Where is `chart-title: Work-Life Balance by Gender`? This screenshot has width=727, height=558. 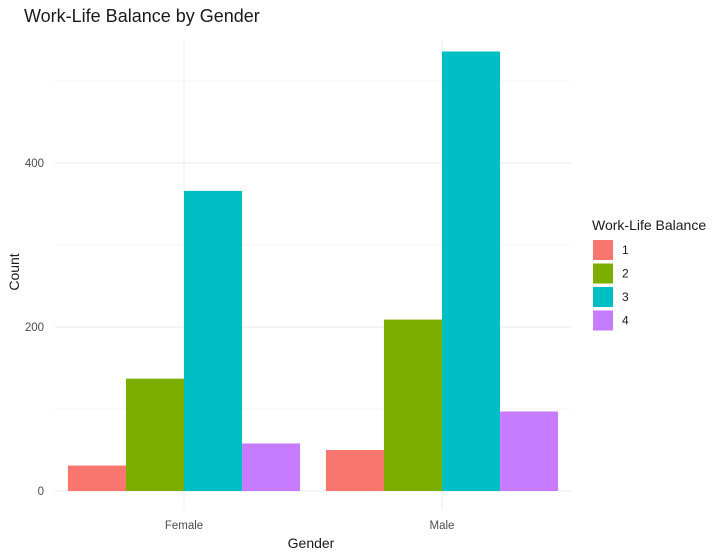 chart-title: Work-Life Balance by Gender is located at coordinates (142, 16).